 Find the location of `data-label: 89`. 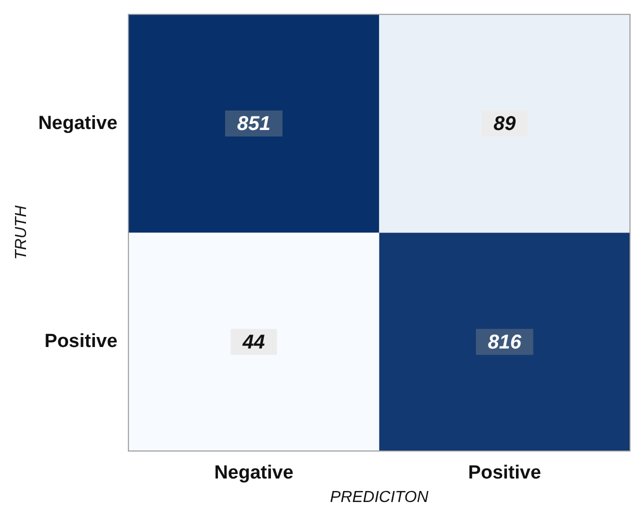

data-label: 89 is located at coordinates (505, 124).